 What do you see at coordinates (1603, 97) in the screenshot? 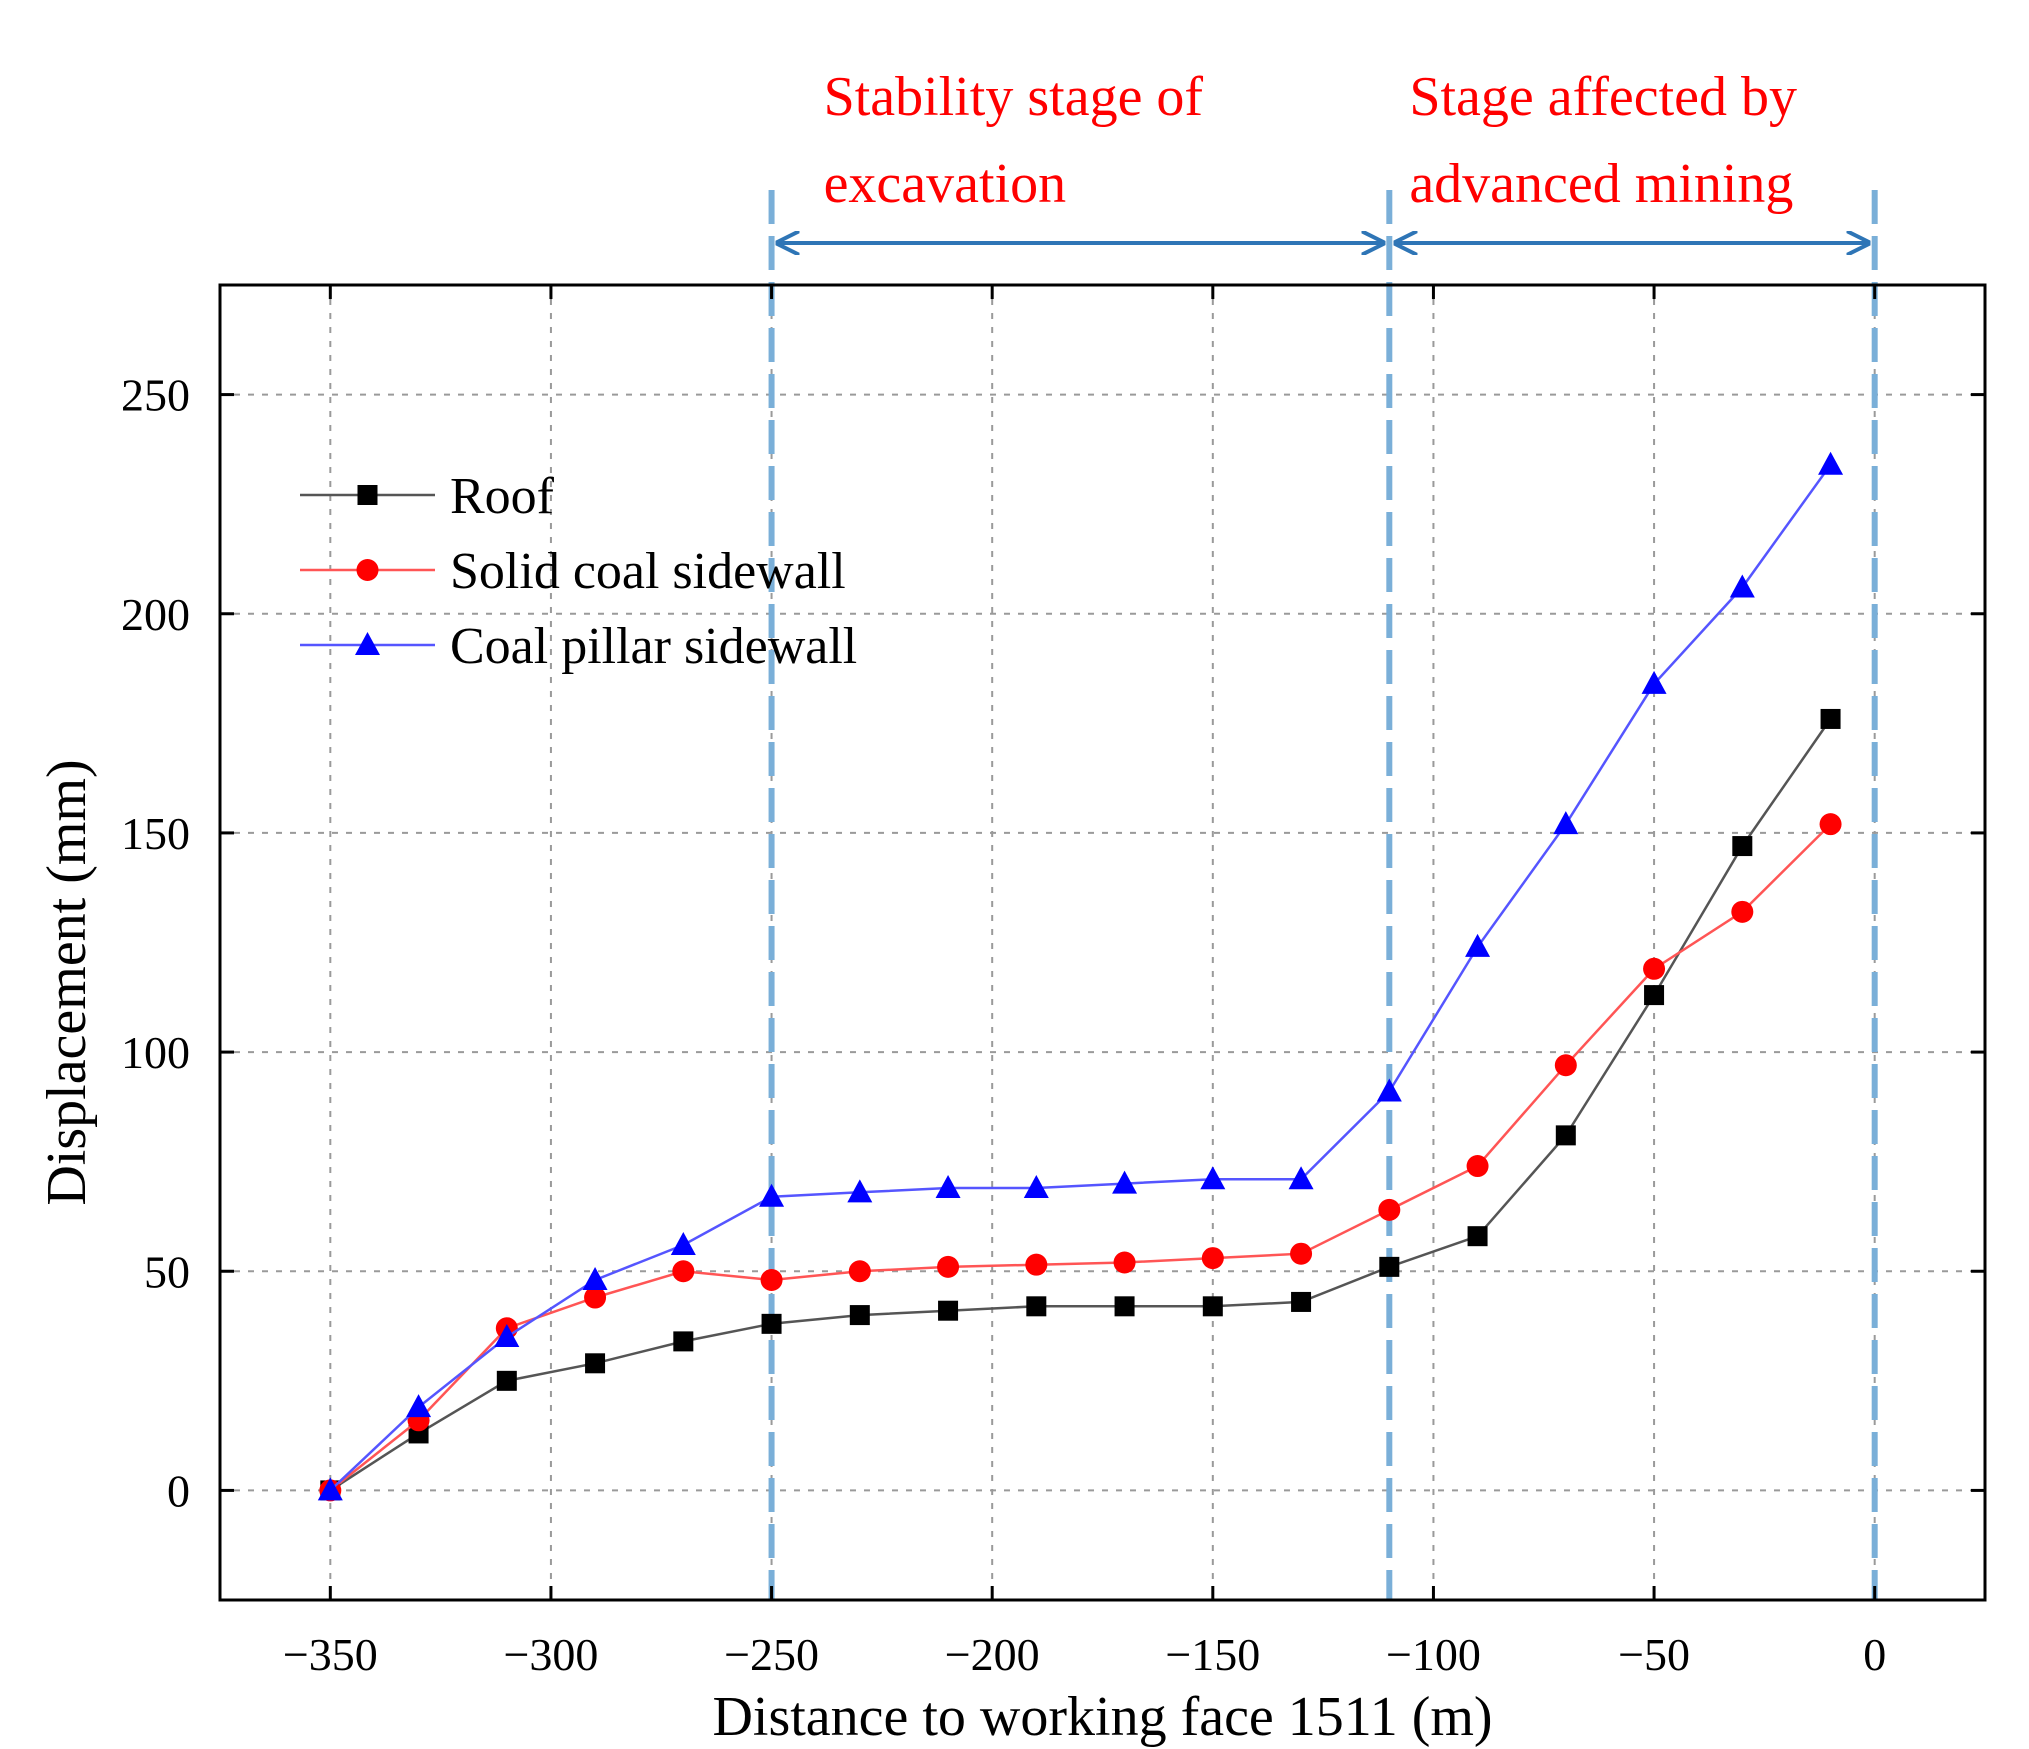
I see `stage-label-line1: Stage affected by` at bounding box center [1603, 97].